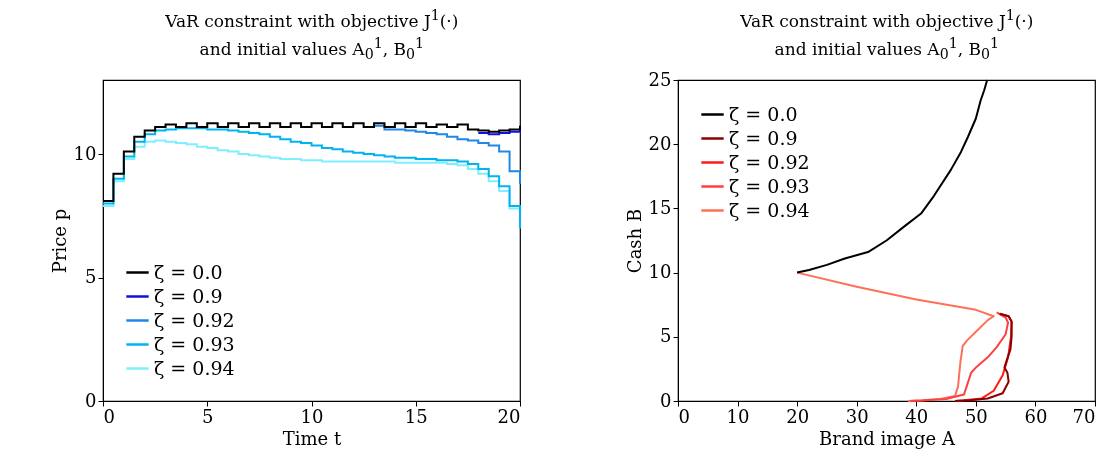 This screenshot has width=1112, height=466. What do you see at coordinates (1036, 416) in the screenshot?
I see `x-tick-label: 60` at bounding box center [1036, 416].